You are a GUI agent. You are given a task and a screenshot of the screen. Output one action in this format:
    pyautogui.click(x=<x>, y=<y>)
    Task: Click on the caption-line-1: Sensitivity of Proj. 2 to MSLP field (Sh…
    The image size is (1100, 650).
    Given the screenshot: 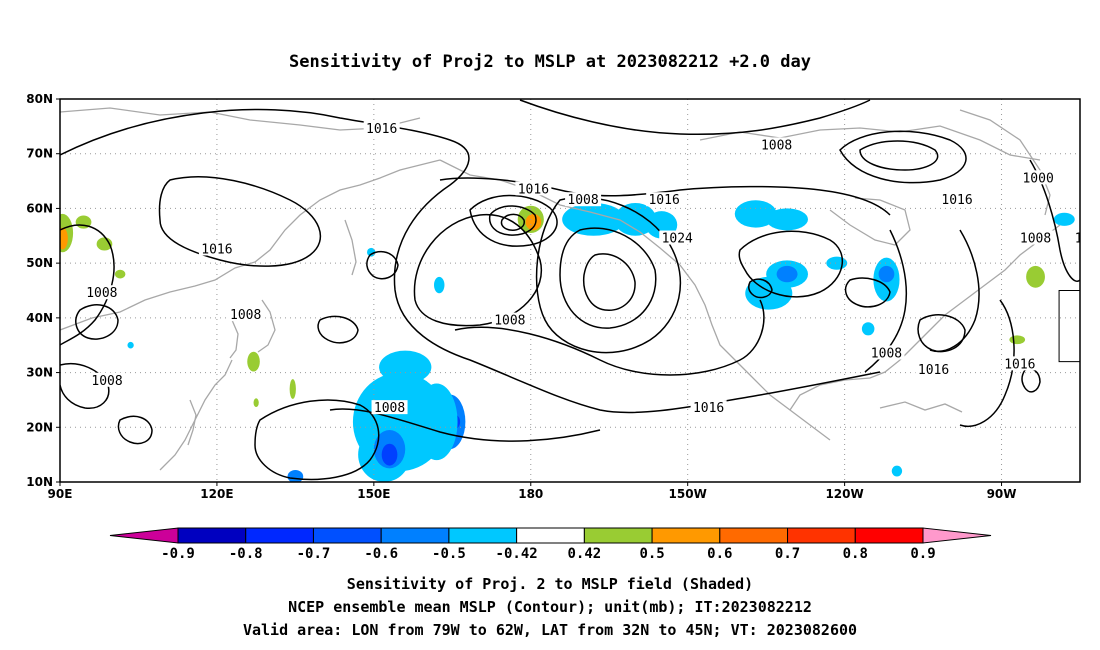 What is the action you would take?
    pyautogui.click(x=550, y=584)
    